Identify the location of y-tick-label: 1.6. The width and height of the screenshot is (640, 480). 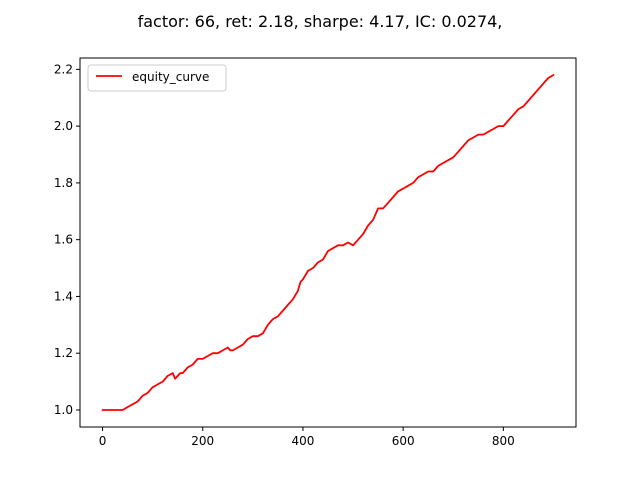
(63, 240).